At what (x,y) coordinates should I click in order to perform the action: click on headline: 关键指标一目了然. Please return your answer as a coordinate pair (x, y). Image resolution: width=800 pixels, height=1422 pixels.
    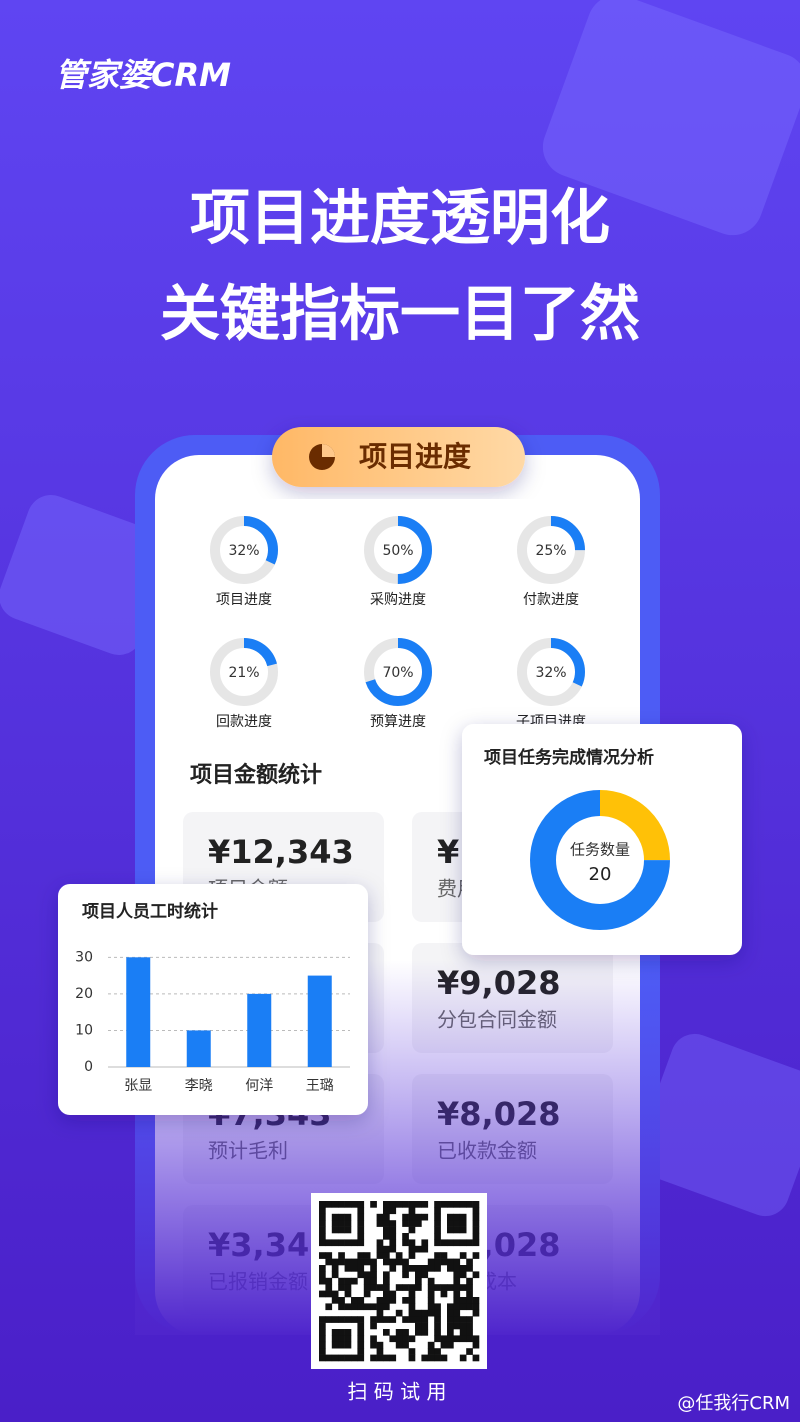
    Looking at the image, I should click on (400, 315).